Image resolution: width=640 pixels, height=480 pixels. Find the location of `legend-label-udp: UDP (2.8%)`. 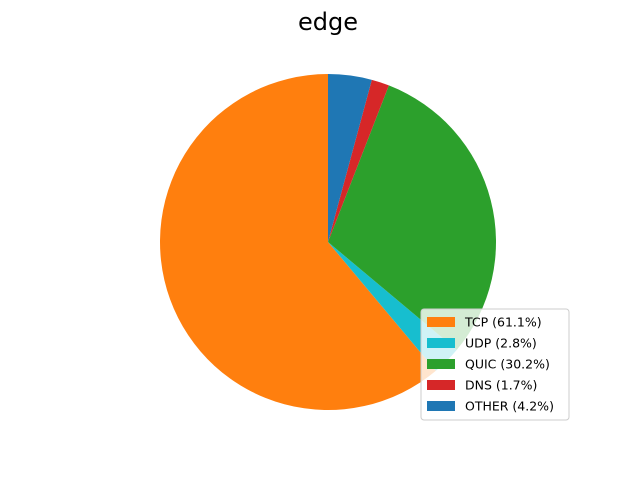

legend-label-udp: UDP (2.8%) is located at coordinates (501, 343).